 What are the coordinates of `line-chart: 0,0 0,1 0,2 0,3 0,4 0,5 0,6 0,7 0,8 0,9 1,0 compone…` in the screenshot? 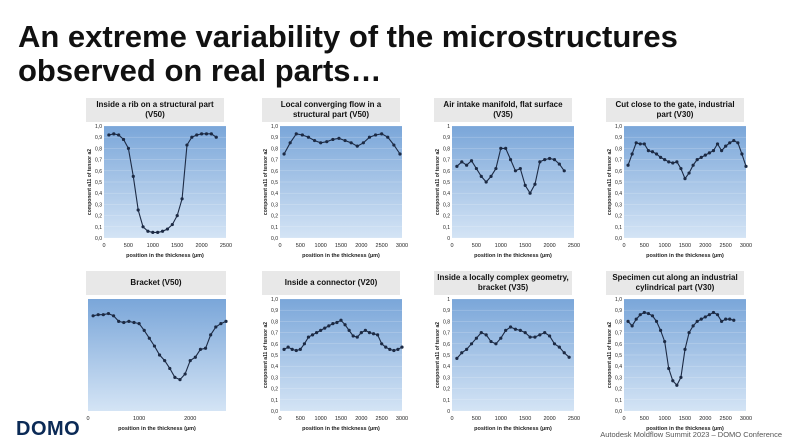 It's located at (679, 191).